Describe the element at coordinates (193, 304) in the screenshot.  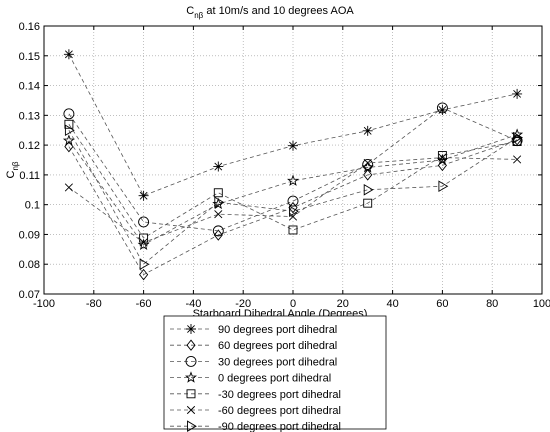
I see `x-tick-label: -40` at that location.